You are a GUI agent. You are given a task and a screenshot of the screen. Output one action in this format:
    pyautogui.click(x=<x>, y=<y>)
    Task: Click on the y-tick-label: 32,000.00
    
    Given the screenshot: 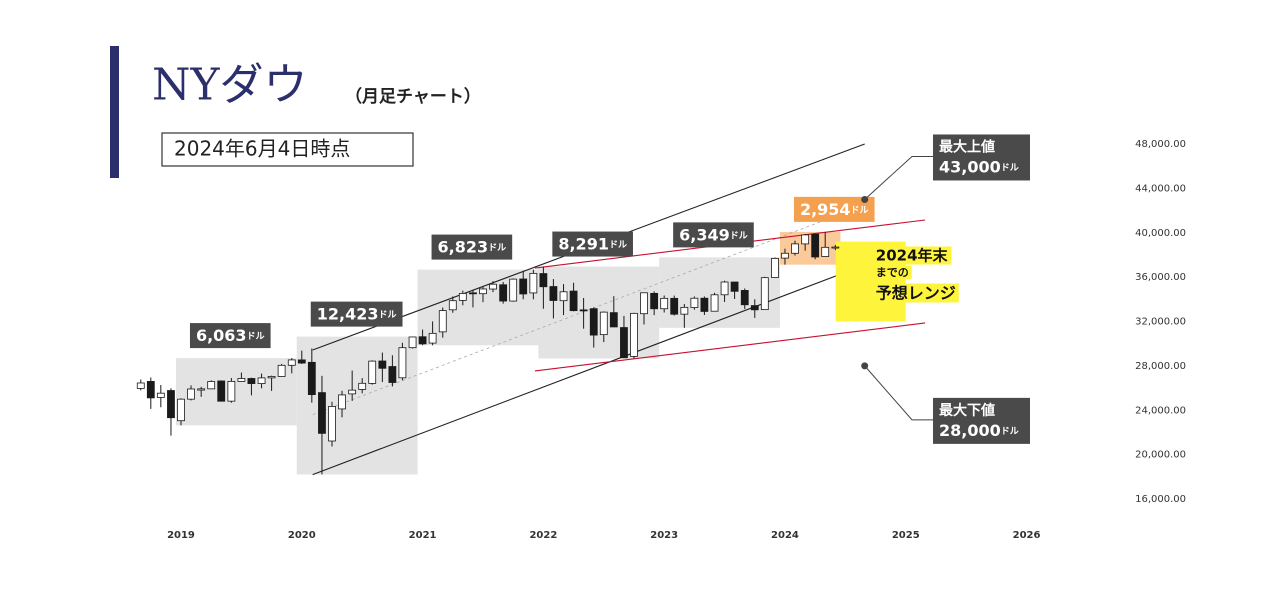 What is the action you would take?
    pyautogui.click(x=1160, y=322)
    